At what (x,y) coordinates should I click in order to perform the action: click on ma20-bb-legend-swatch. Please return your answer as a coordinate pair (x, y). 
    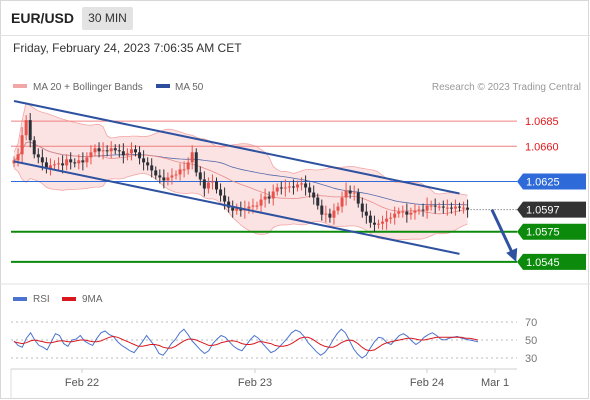
    Looking at the image, I should click on (20, 86).